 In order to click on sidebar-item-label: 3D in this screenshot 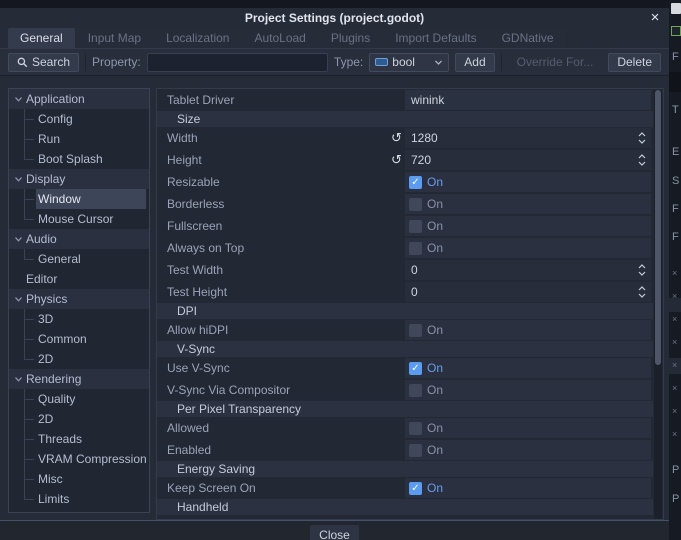, I will do `click(46, 319)`.